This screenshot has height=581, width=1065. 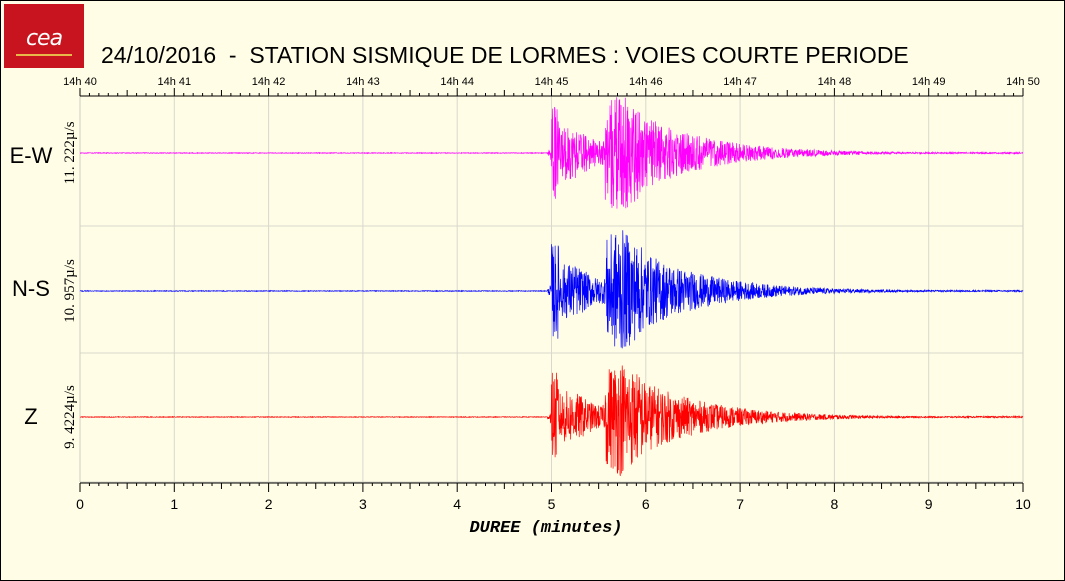 I want to click on top-tick-label: 14h 43, so click(x=363, y=82).